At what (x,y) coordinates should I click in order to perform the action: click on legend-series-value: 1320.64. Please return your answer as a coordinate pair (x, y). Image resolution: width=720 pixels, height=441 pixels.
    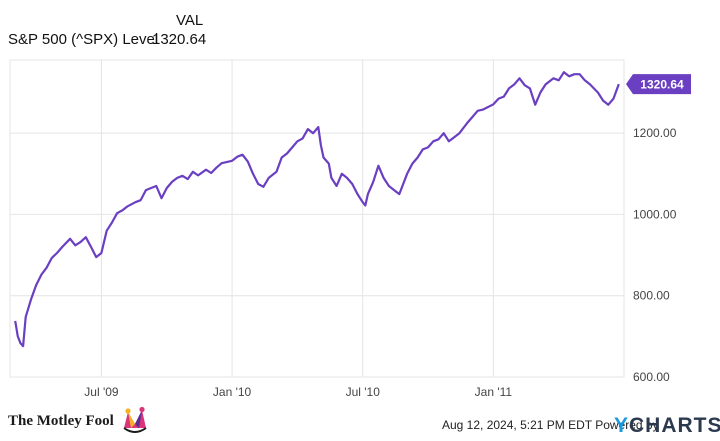
    Looking at the image, I should click on (179, 39).